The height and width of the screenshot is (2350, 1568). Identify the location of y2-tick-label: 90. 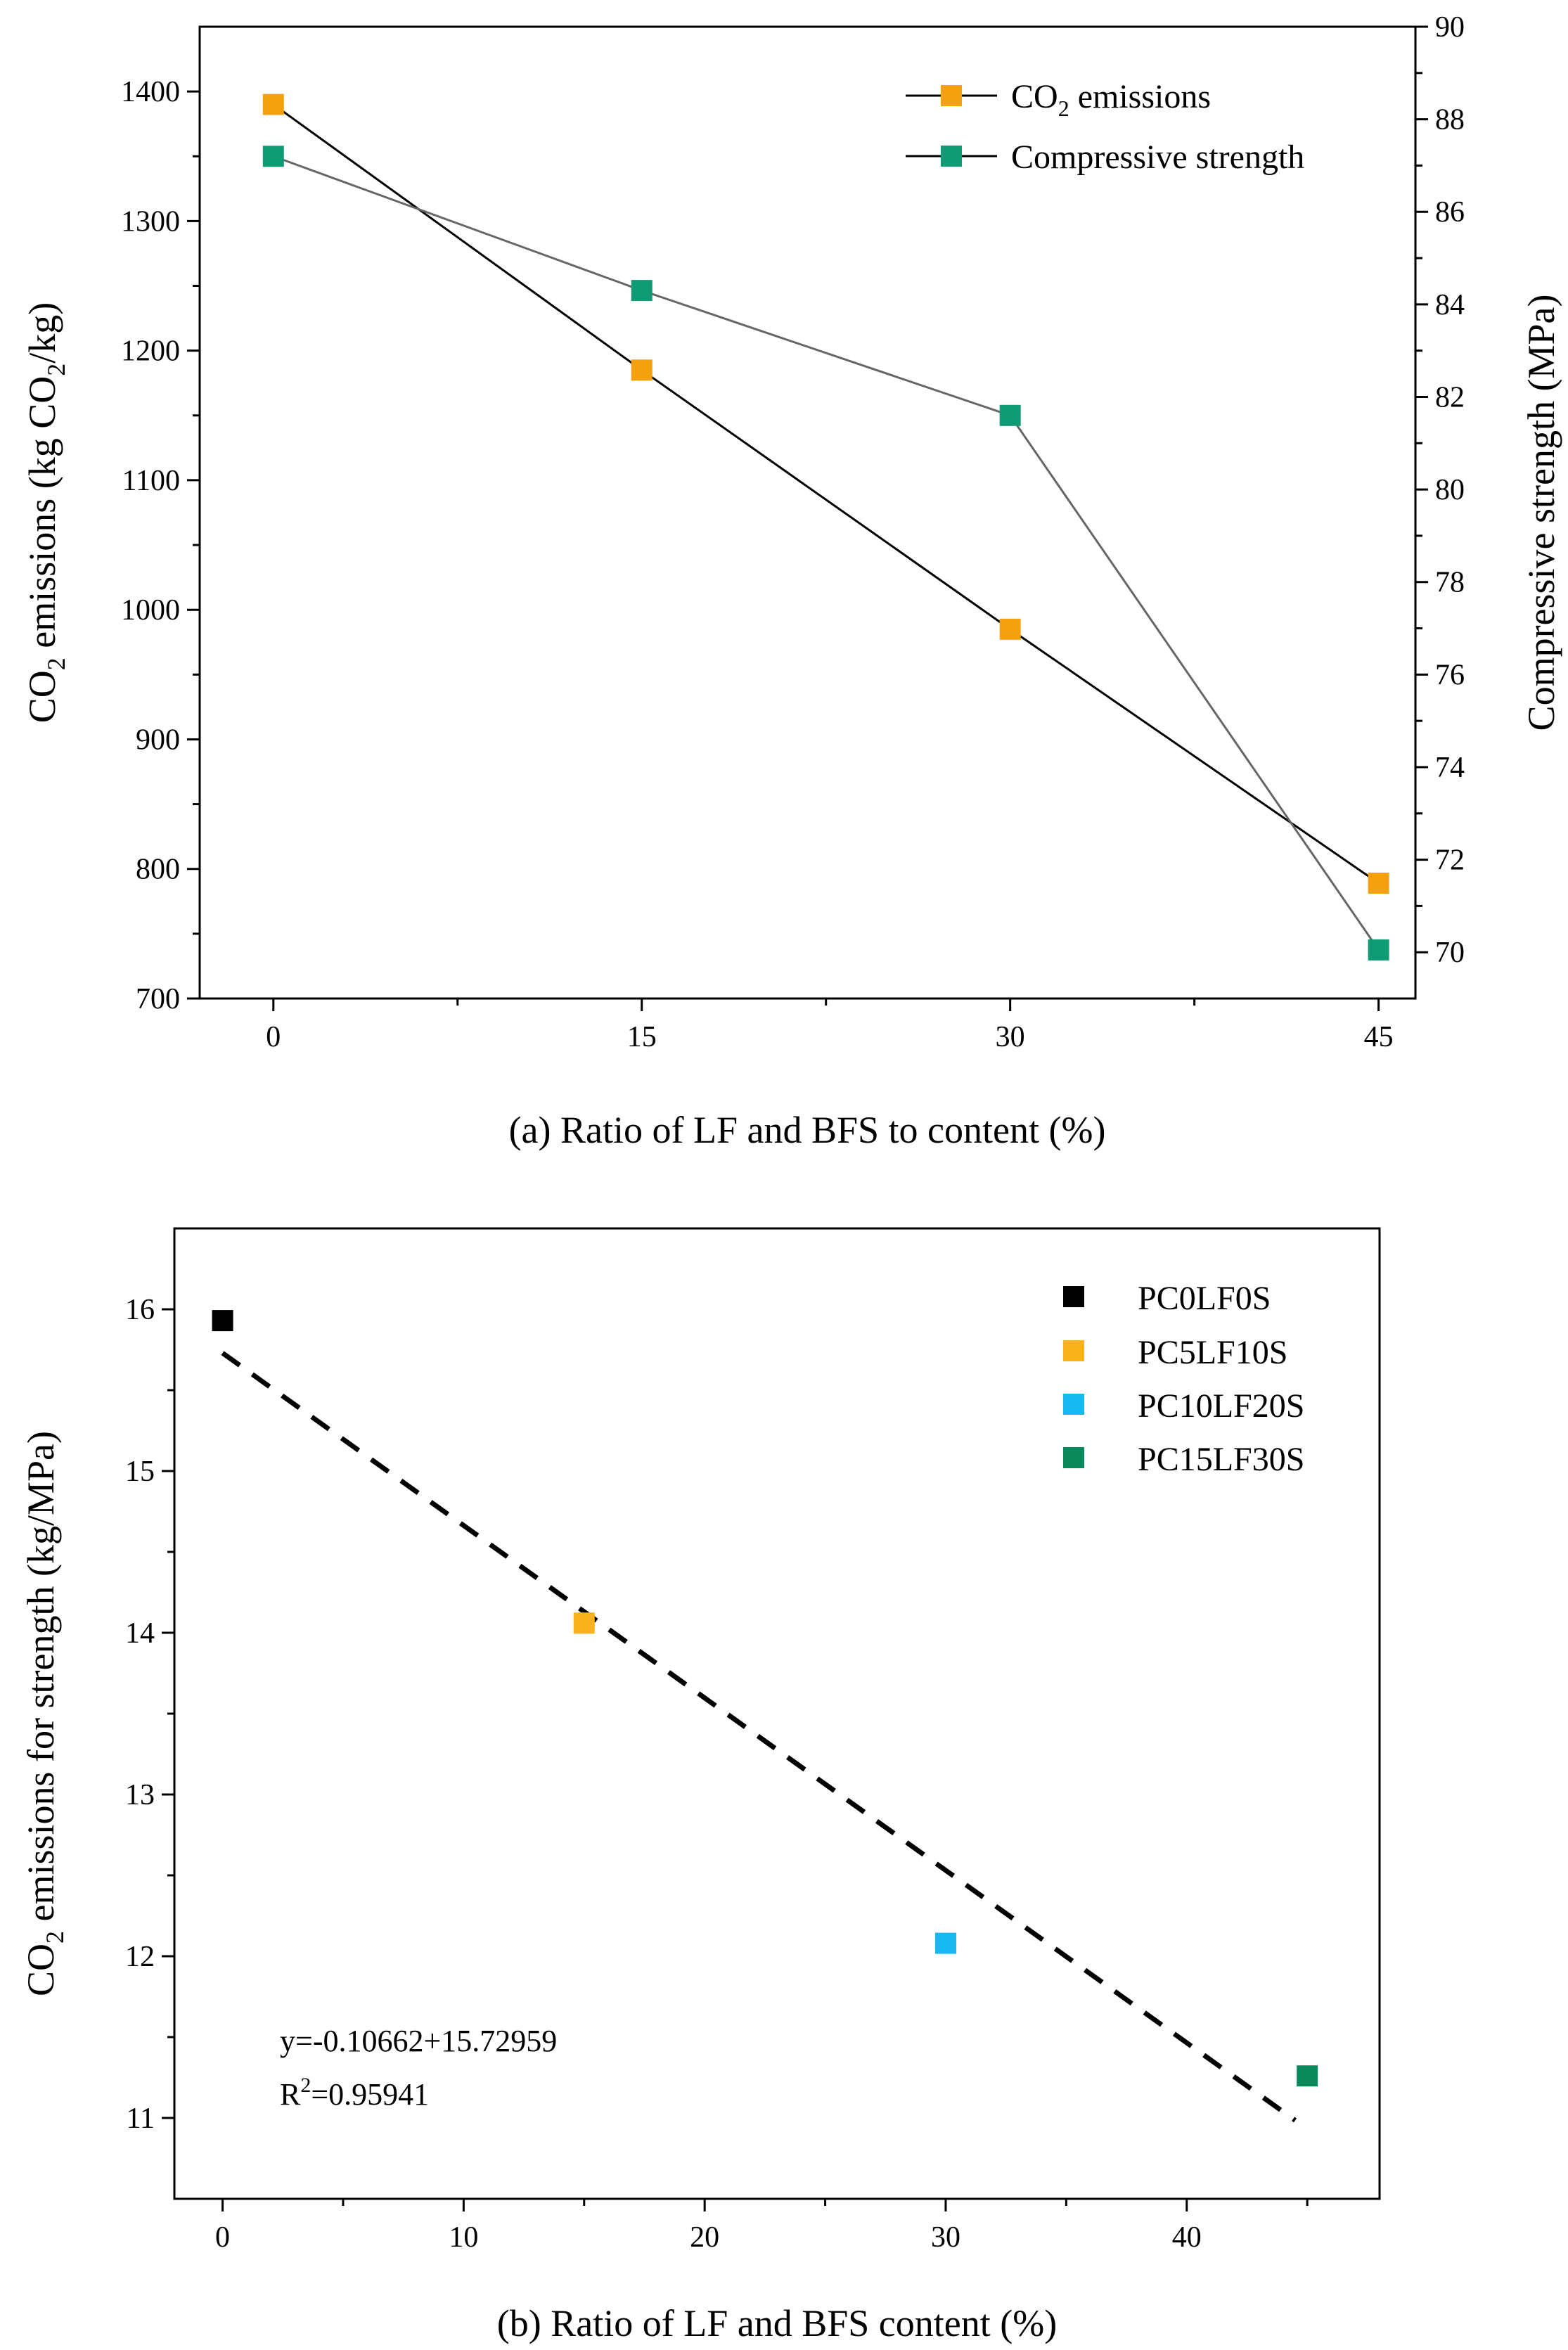
(1450, 28).